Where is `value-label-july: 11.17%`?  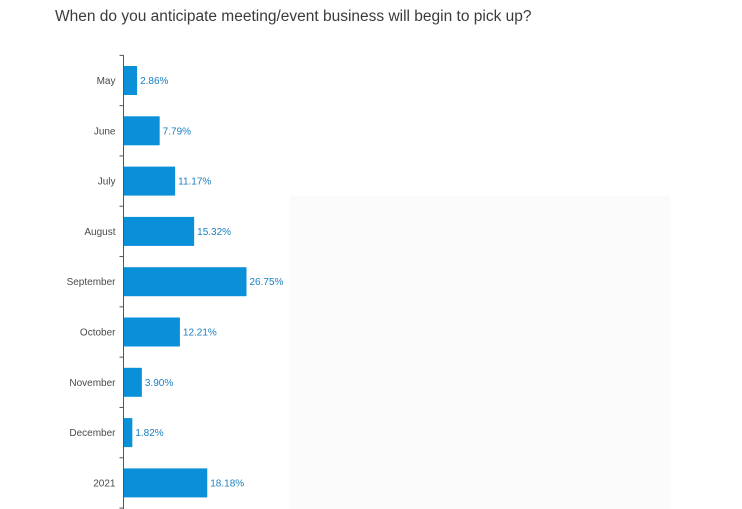 value-label-july: 11.17% is located at coordinates (194, 182).